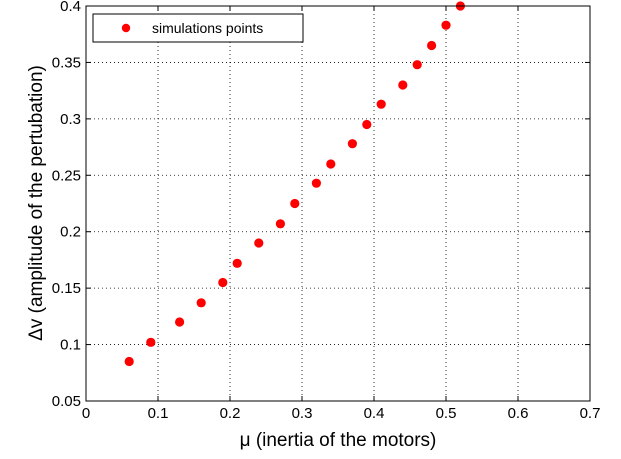 This screenshot has height=459, width=621. What do you see at coordinates (66, 205) in the screenshot?
I see `y-tick-labels: 0.05 0.1 0.15 0.2 0.25 0.3 0.35 0.4` at bounding box center [66, 205].